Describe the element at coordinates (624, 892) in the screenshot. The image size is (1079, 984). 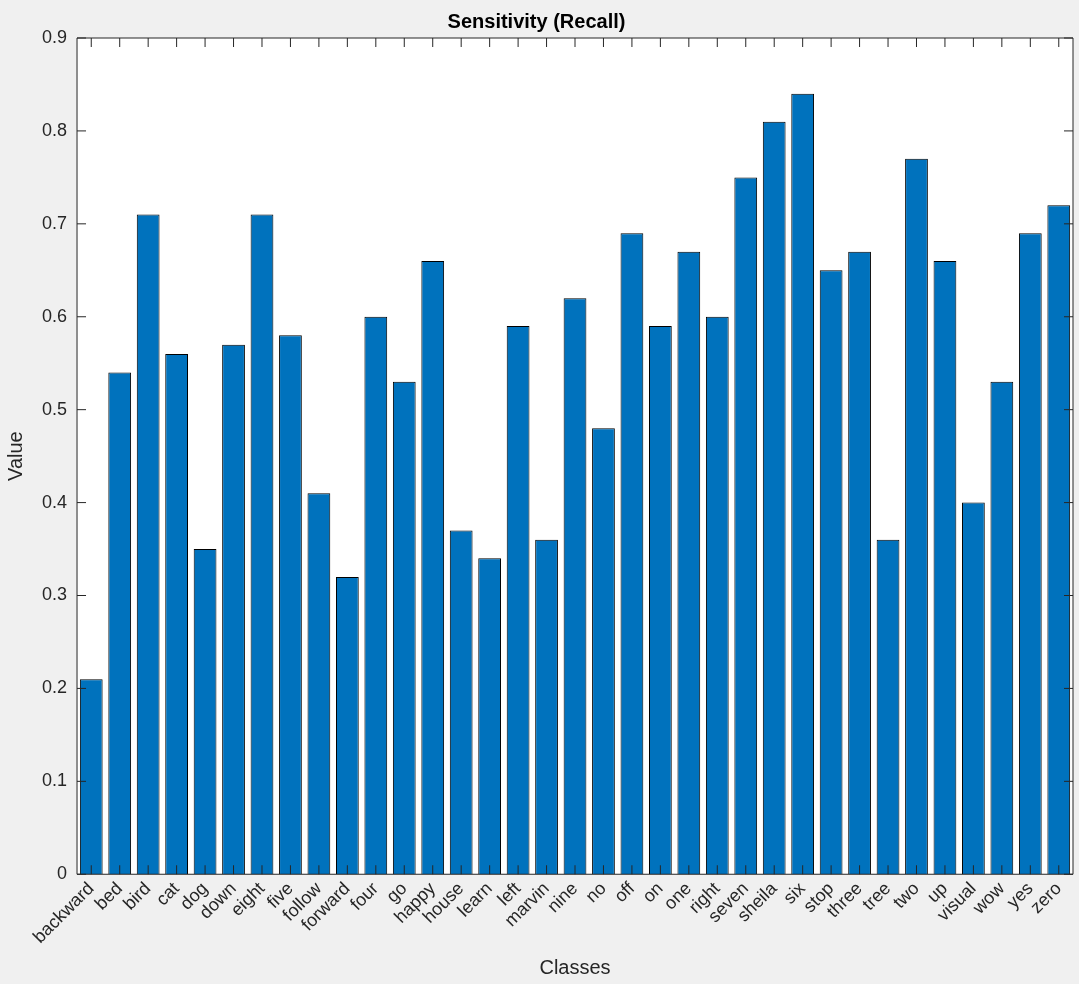
I see `x-tick-label: off` at that location.